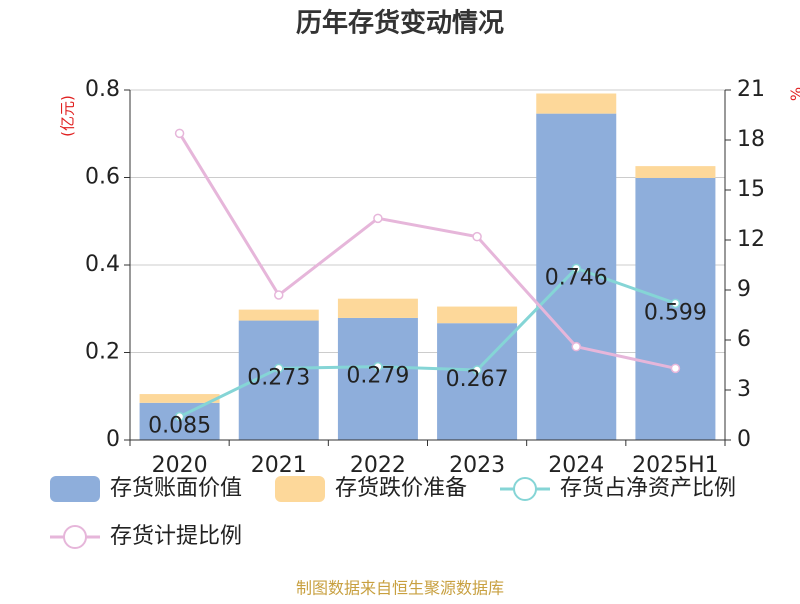  What do you see at coordinates (102, 177) in the screenshot?
I see `y-tick-label: 0.6` at bounding box center [102, 177].